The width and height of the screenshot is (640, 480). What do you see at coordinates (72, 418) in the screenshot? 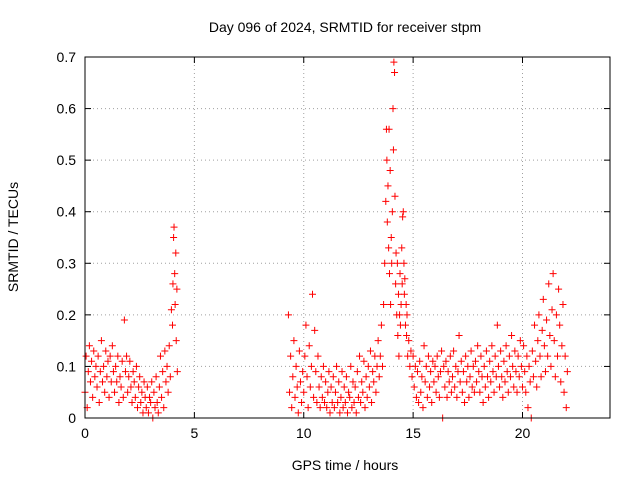
I see `y-tick-label: 0` at bounding box center [72, 418].